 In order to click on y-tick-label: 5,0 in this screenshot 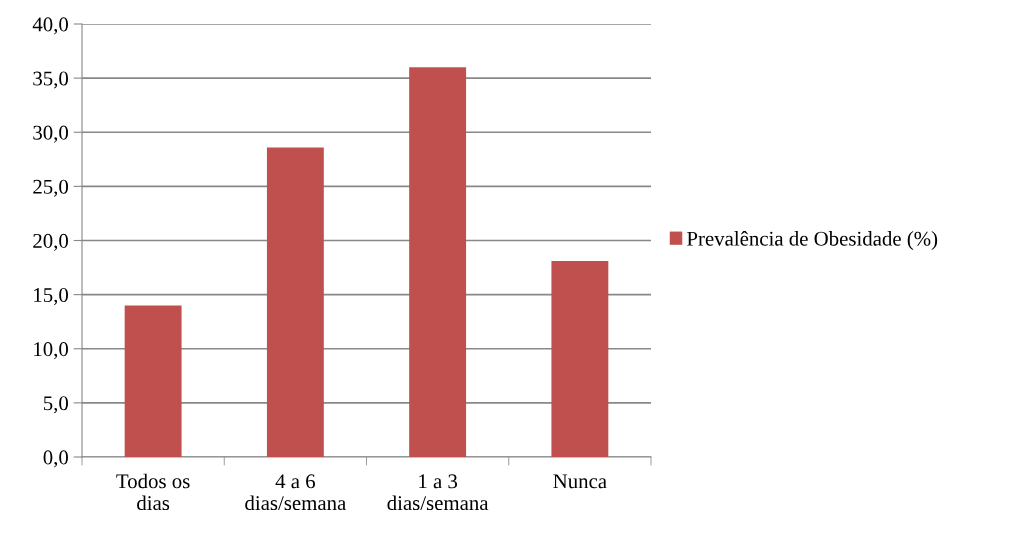, I will do `click(56, 405)`.